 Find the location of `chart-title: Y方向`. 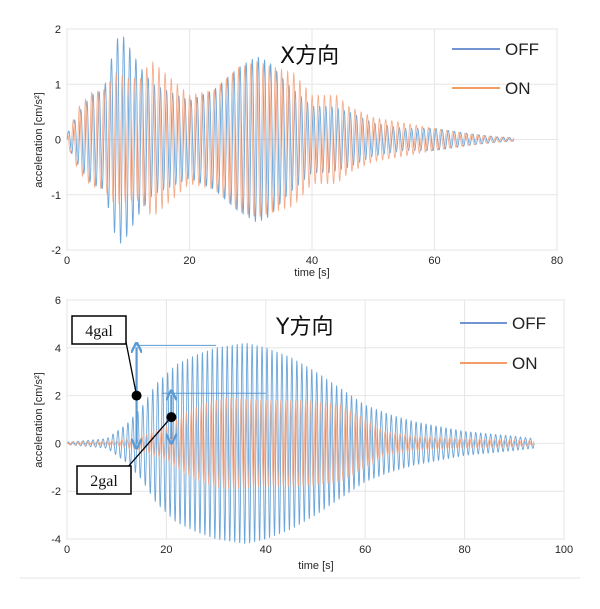

chart-title: Y方向 is located at coordinates (304, 327).